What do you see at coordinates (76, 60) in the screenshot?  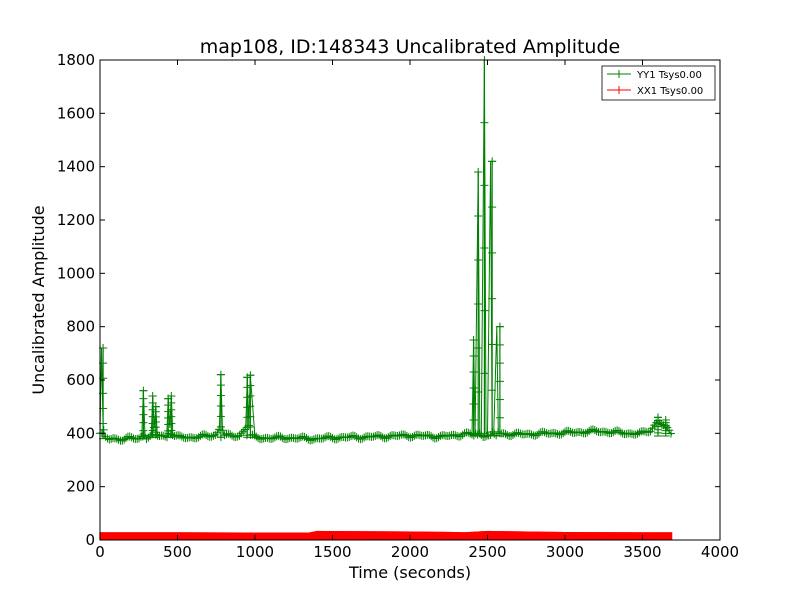 I see `y-tick-label: 1800` at bounding box center [76, 60].